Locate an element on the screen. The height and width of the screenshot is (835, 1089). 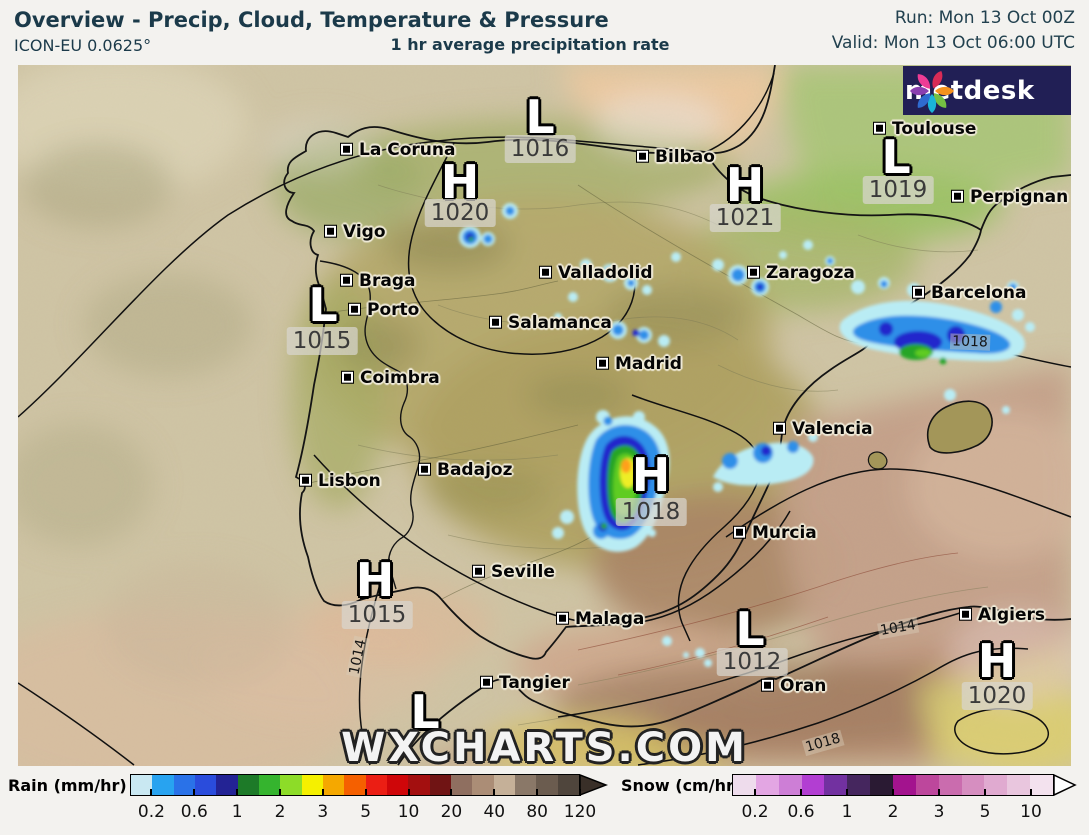
colorbar-tick-label: 10 is located at coordinates (408, 812).